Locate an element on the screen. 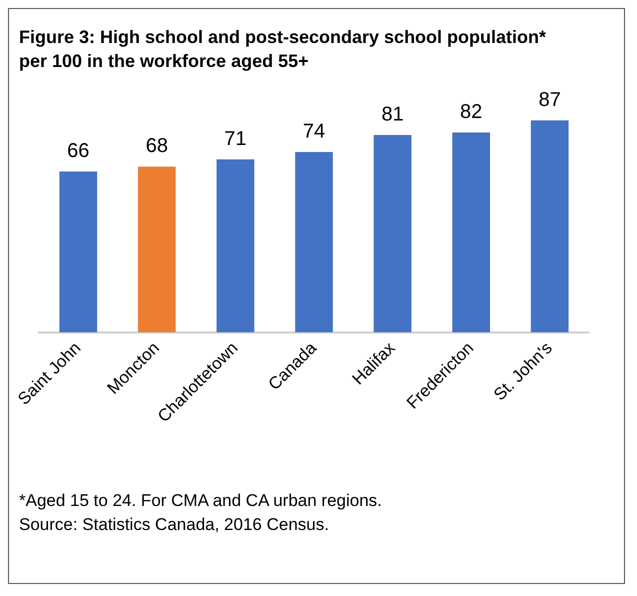 This screenshot has height=596, width=637. data-label: 68 is located at coordinates (157, 146).